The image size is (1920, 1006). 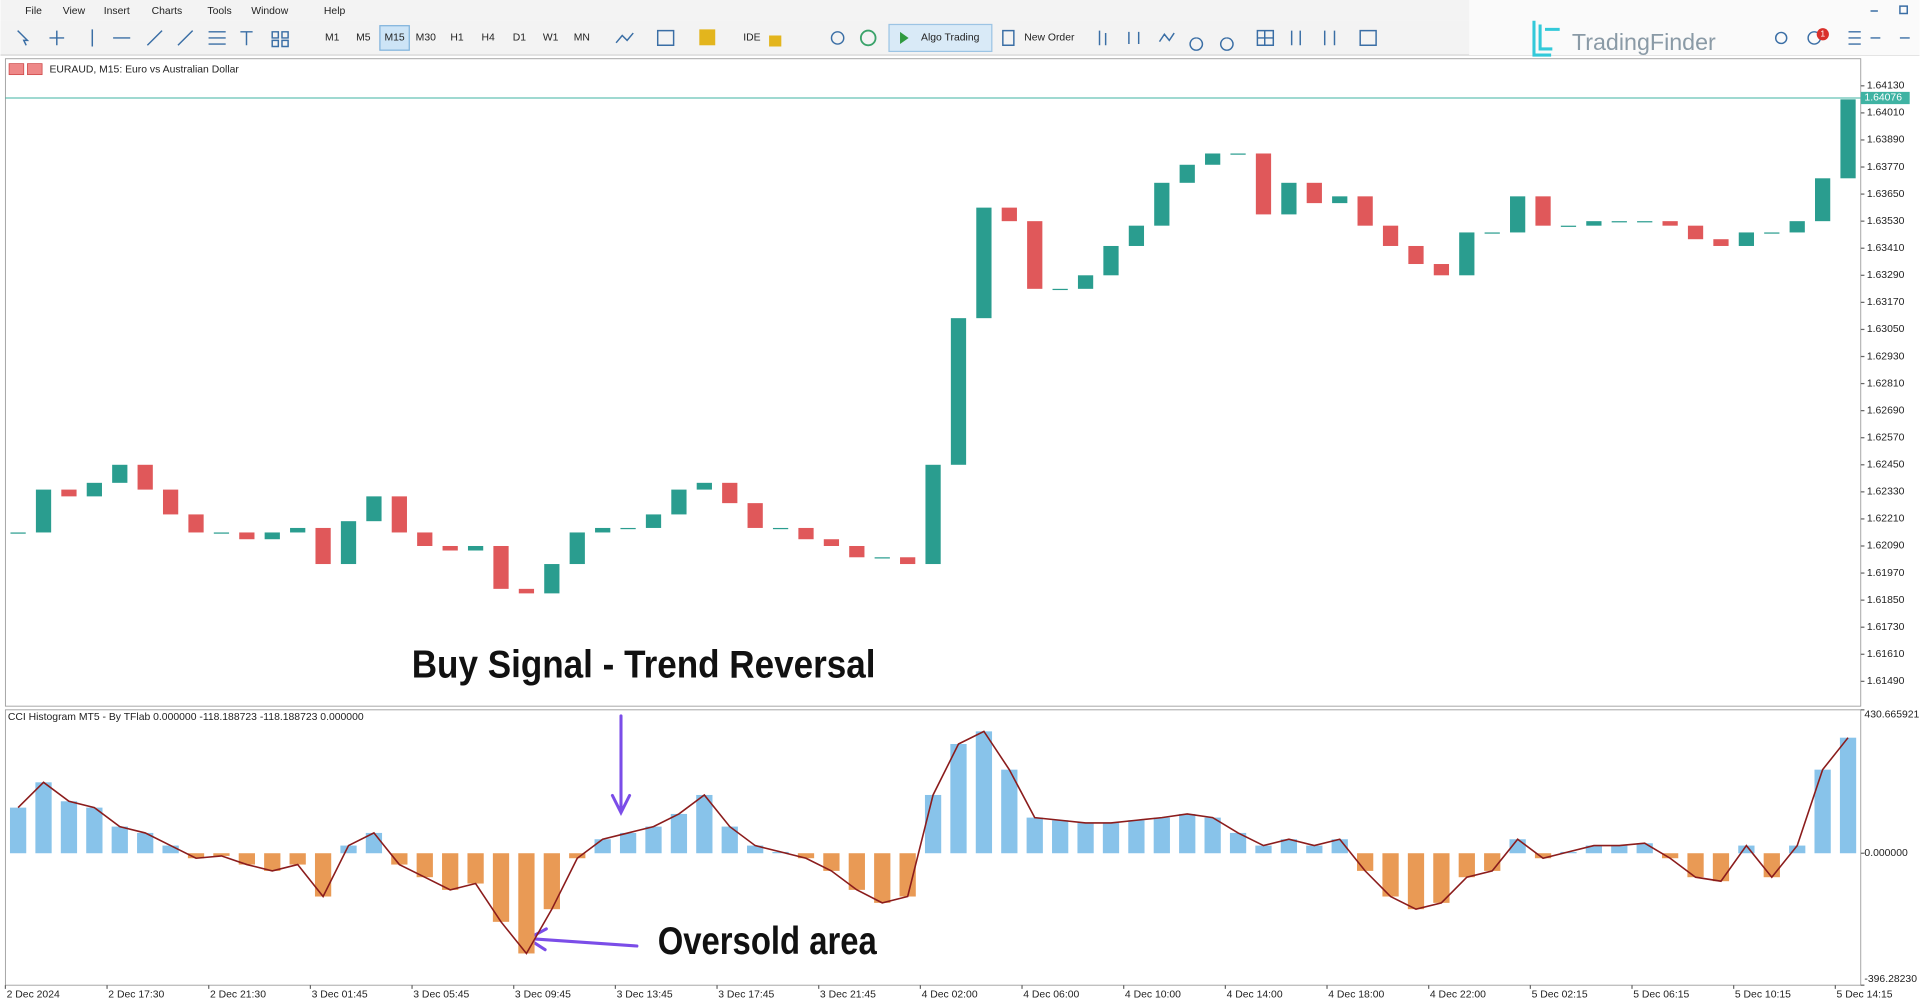 What do you see at coordinates (1051, 995) in the screenshot?
I see `x-tick-label: 4 Dec 06:00` at bounding box center [1051, 995].